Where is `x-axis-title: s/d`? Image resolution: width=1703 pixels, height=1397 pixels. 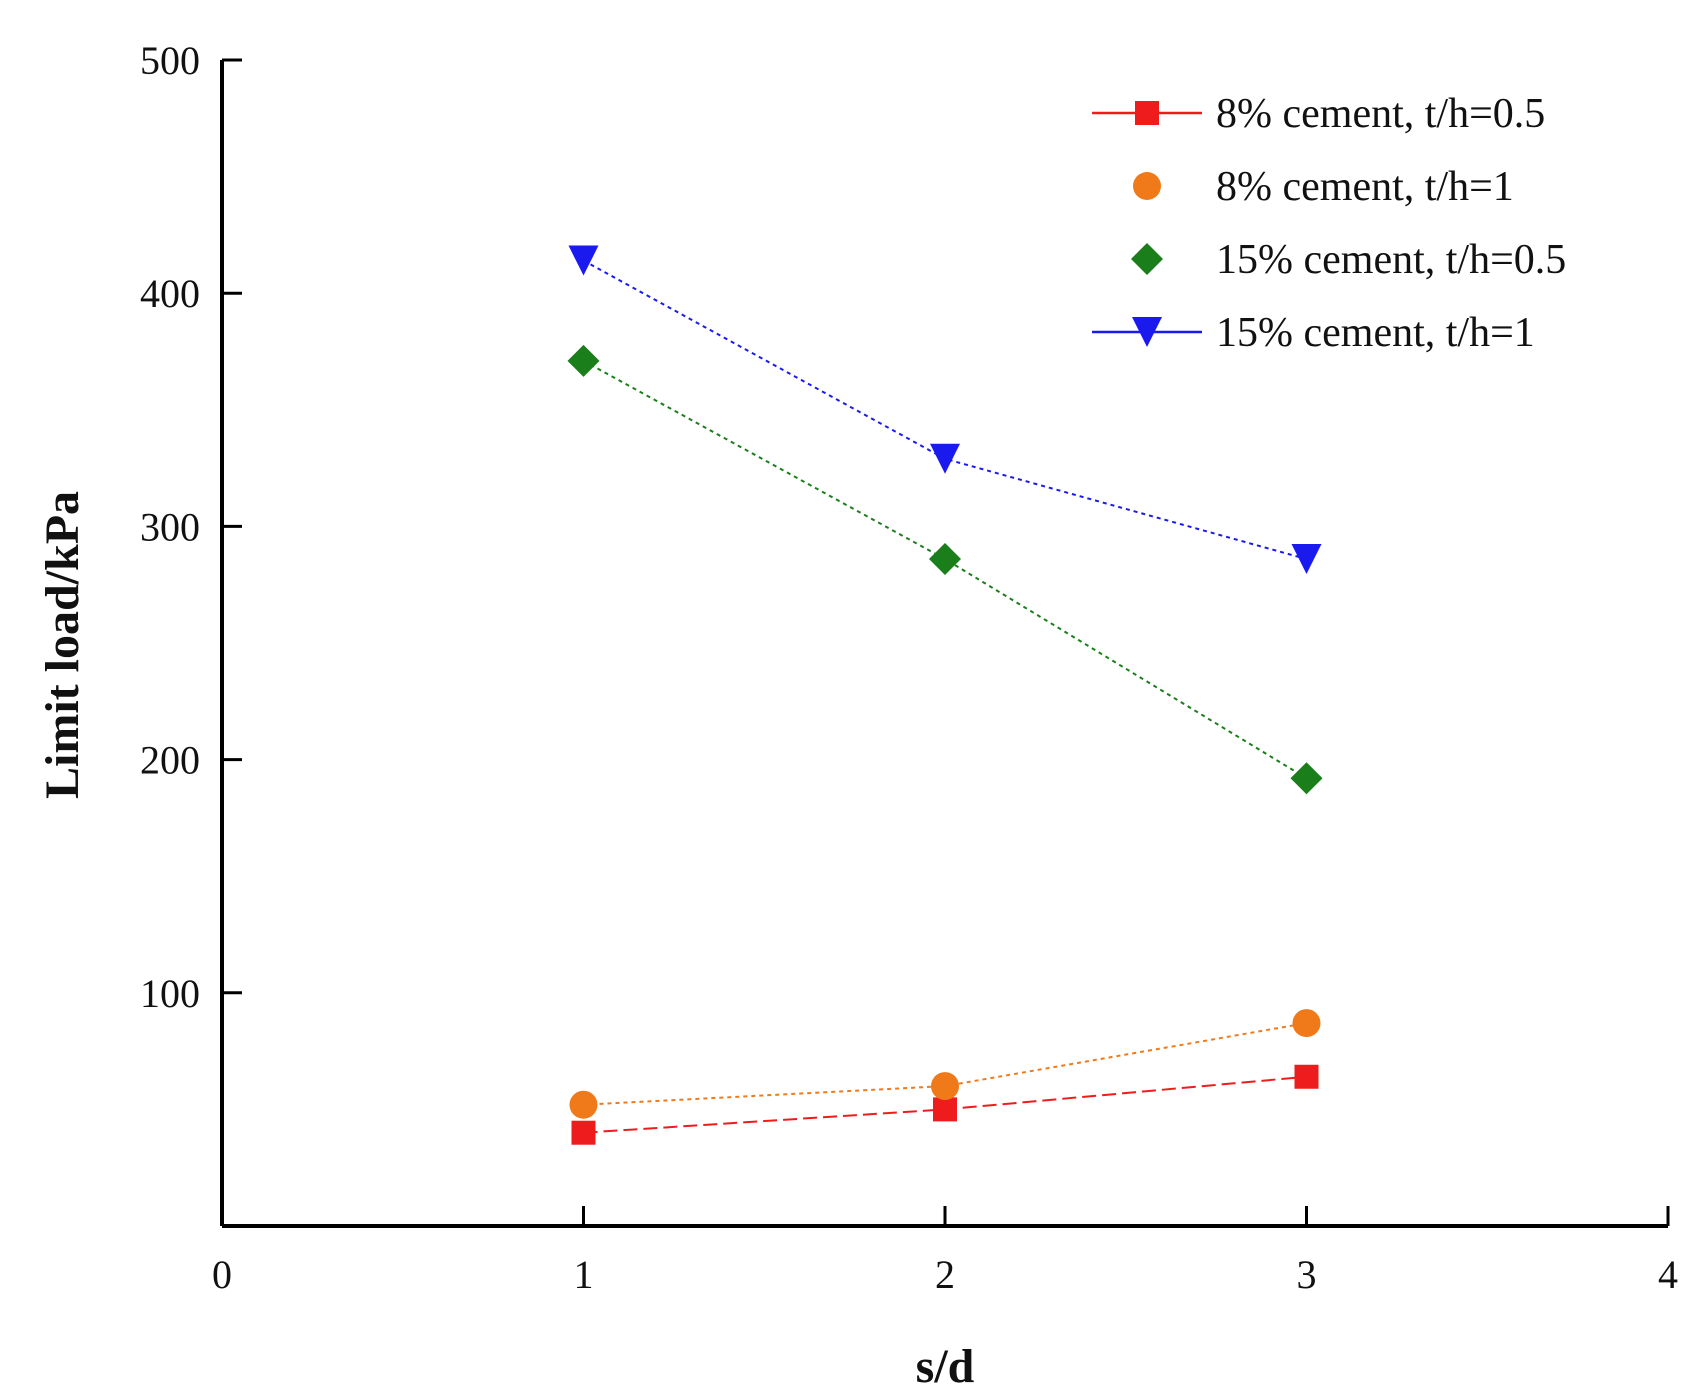
x-axis-title: s/d is located at coordinates (945, 1366).